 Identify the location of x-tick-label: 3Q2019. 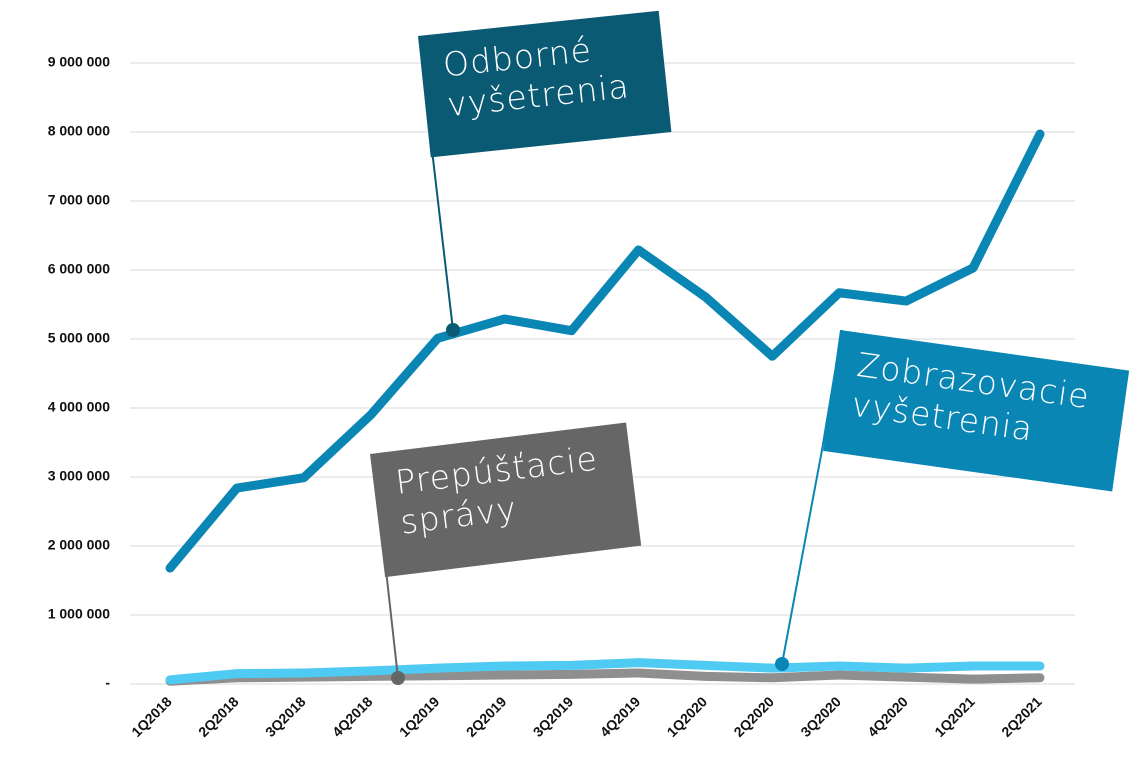
(553, 716).